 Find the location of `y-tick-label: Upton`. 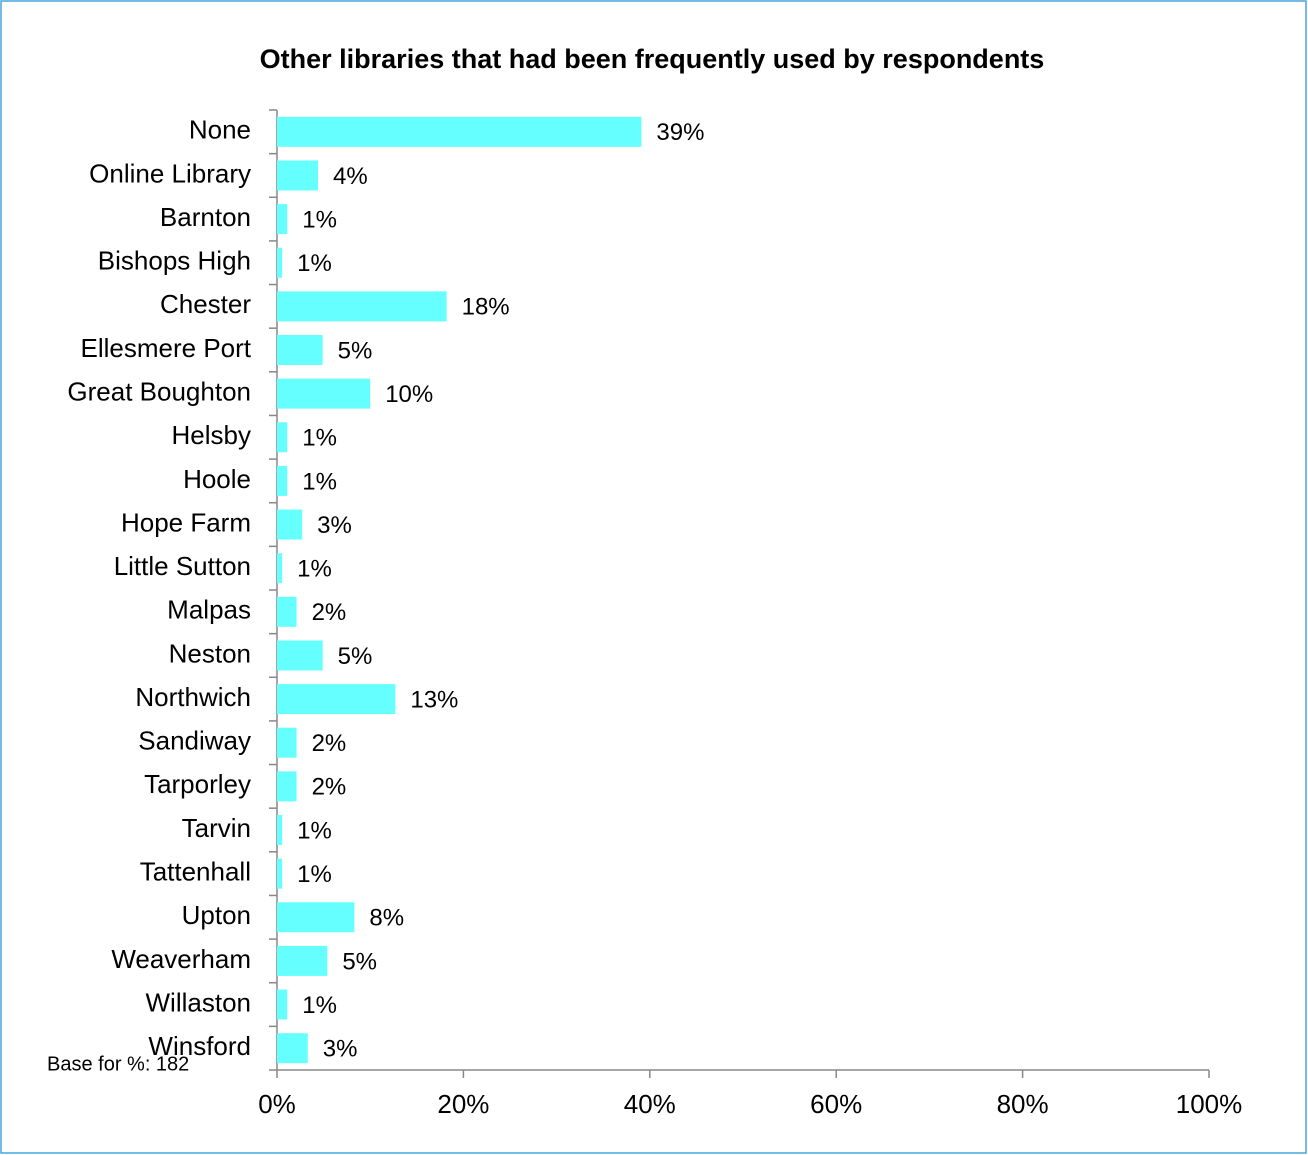

y-tick-label: Upton is located at coordinates (216, 915).